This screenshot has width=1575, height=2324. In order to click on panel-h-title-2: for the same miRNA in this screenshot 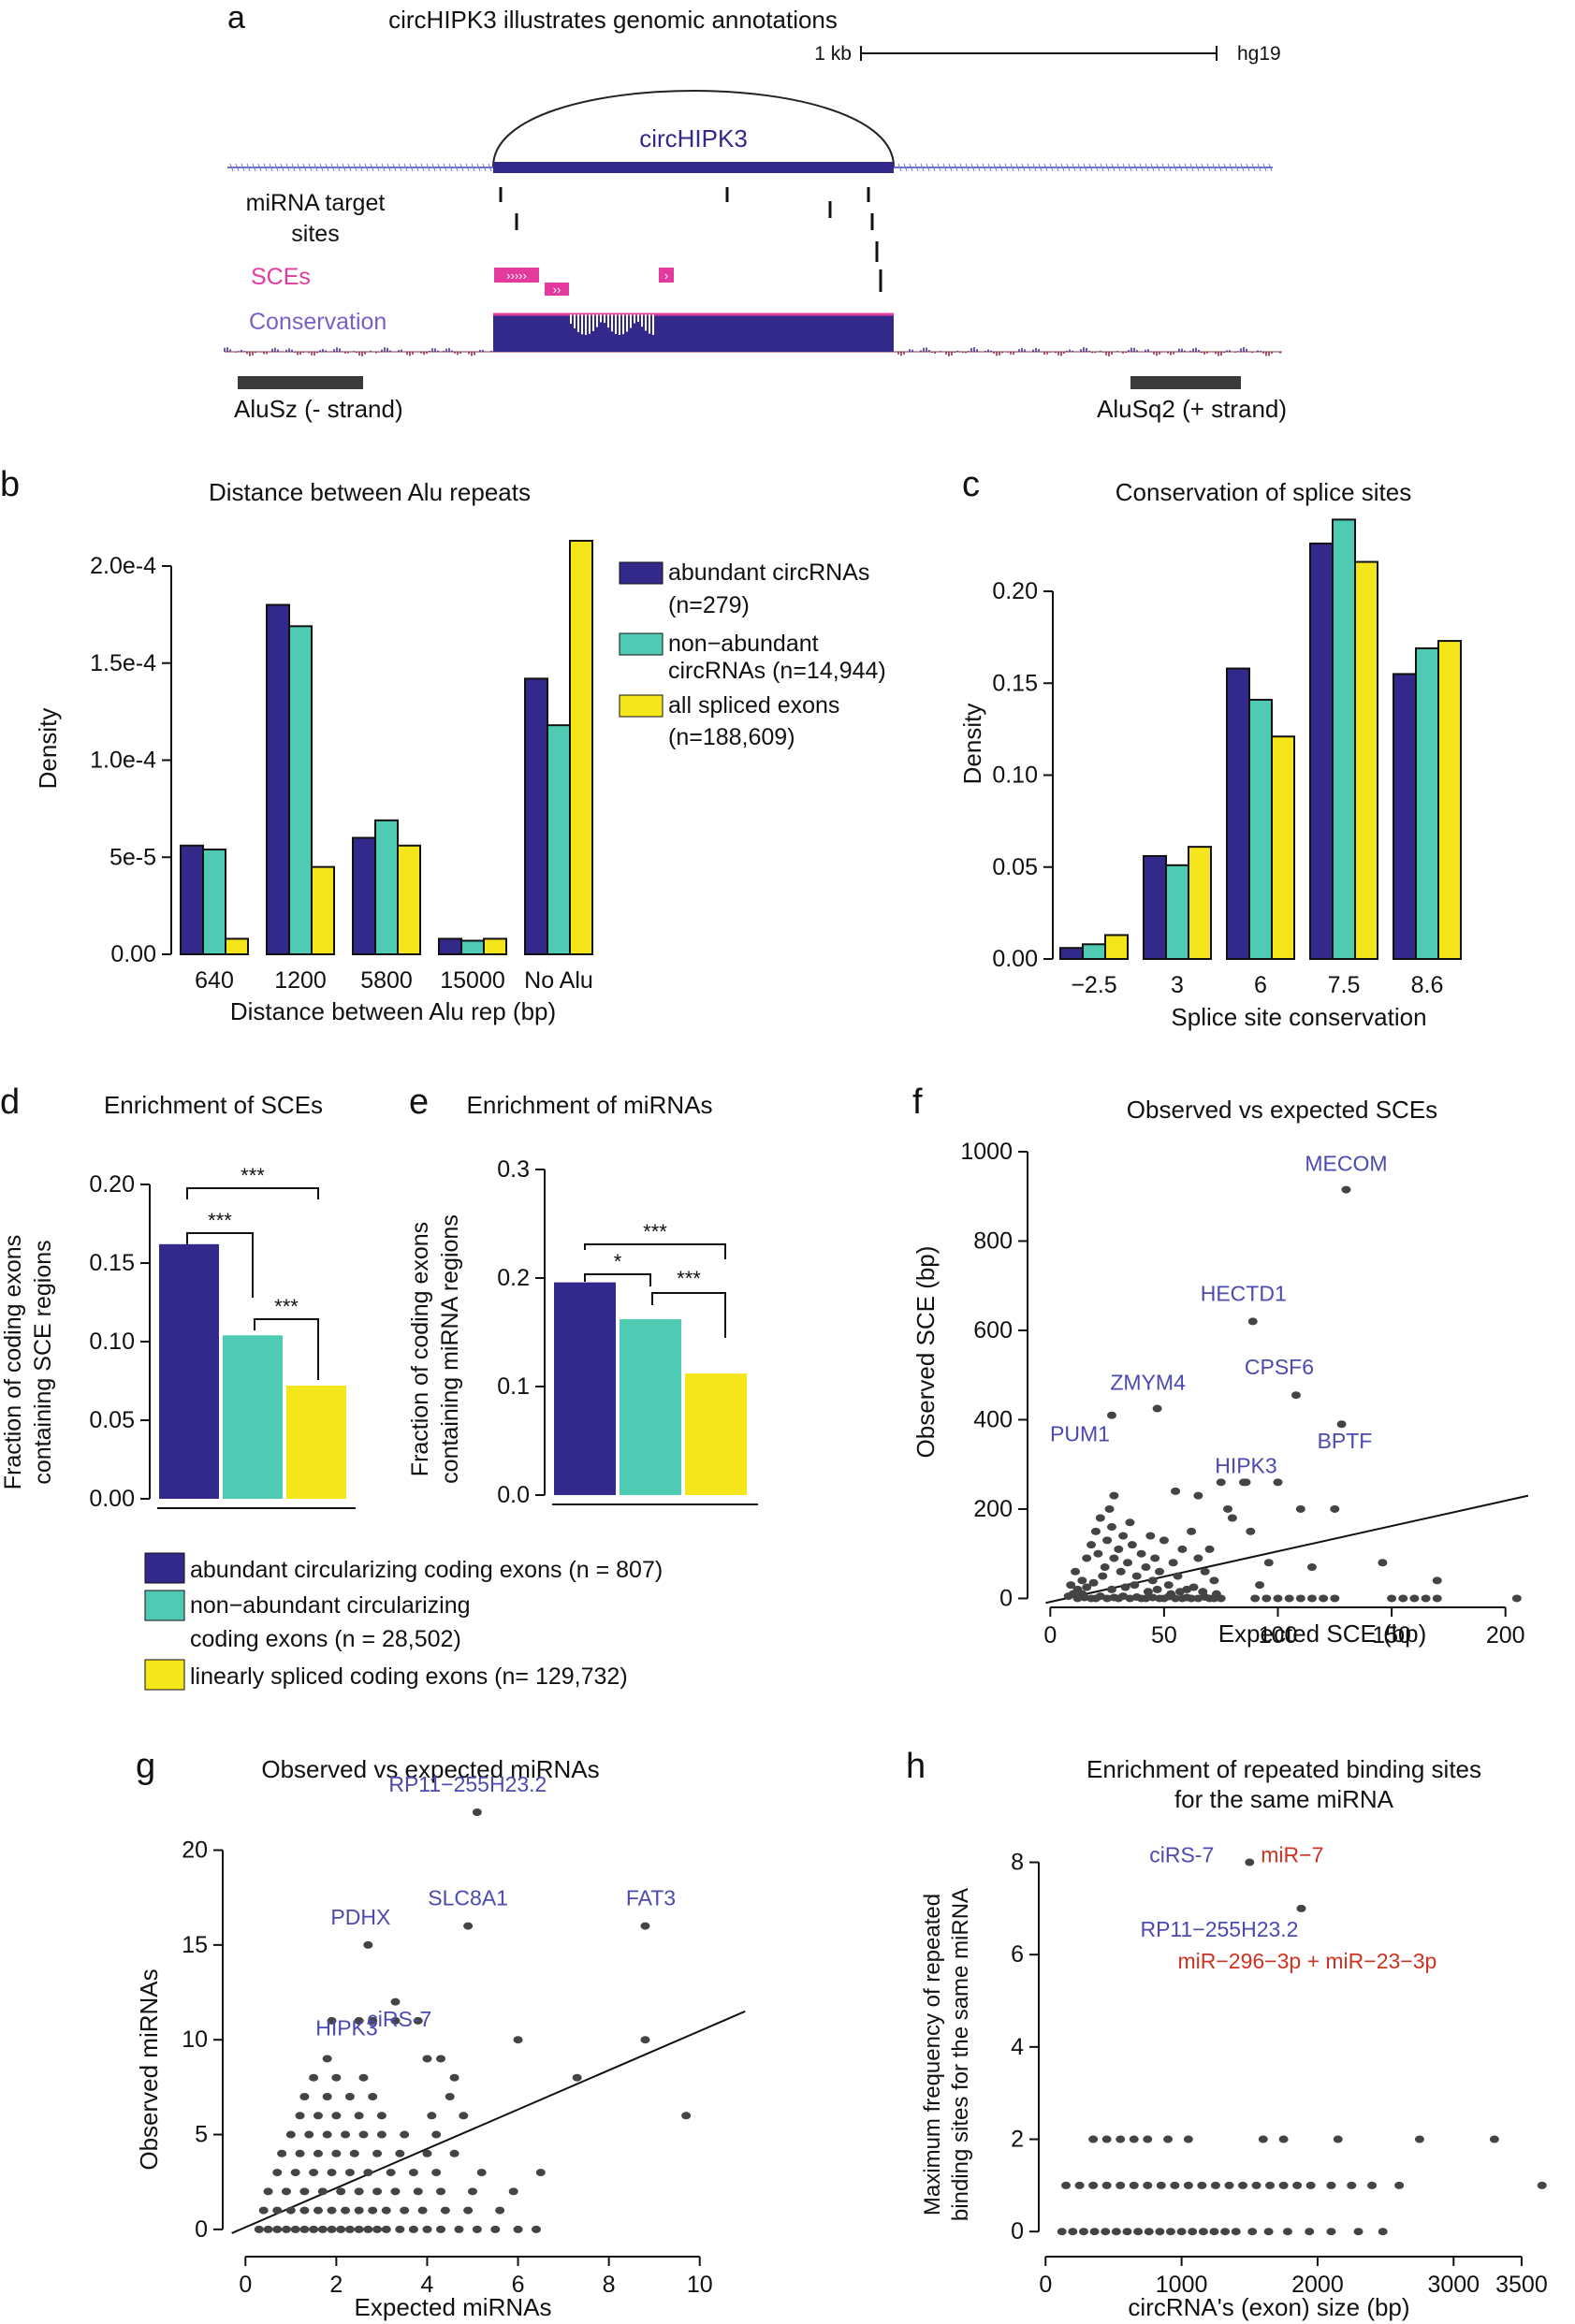, I will do `click(1284, 1799)`.